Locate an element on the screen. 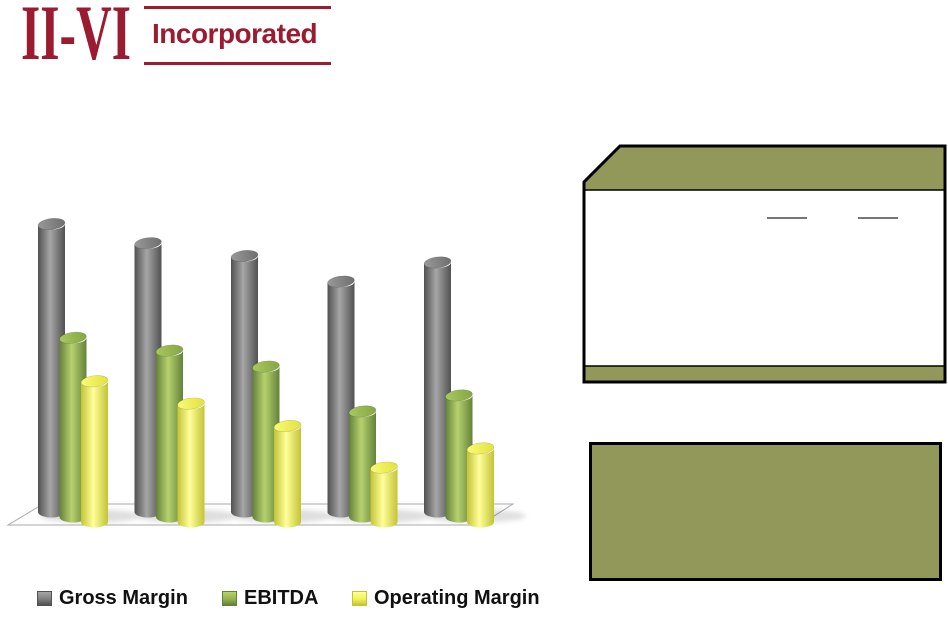 Image resolution: width=948 pixels, height=632 pixels. legend-label-gross-margin: Gross Margin is located at coordinates (123, 598).